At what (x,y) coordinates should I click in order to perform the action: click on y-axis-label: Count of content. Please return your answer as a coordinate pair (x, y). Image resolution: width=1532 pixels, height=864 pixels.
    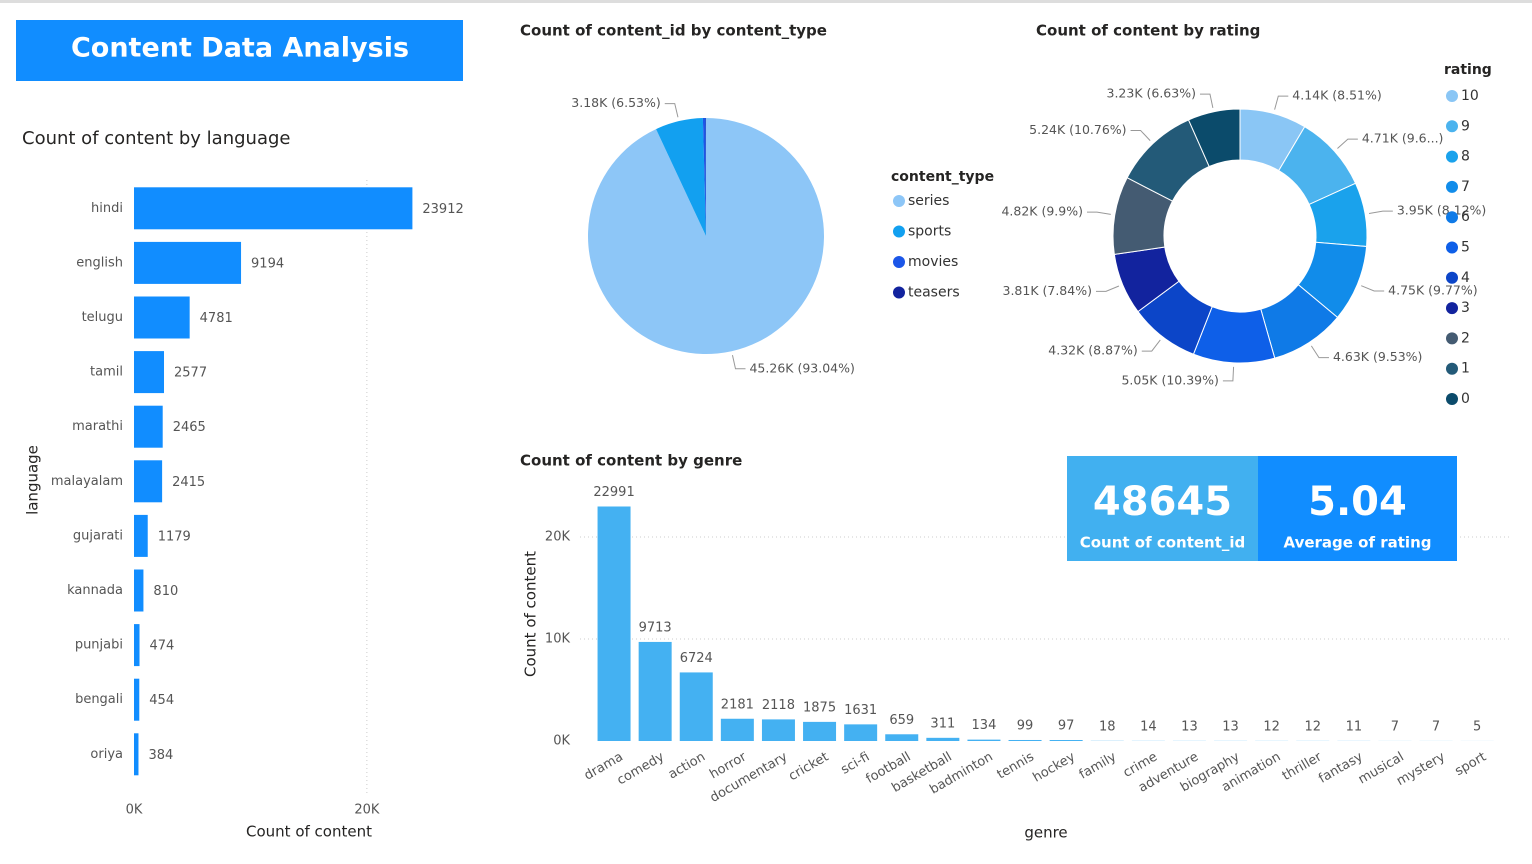
    Looking at the image, I should click on (531, 614).